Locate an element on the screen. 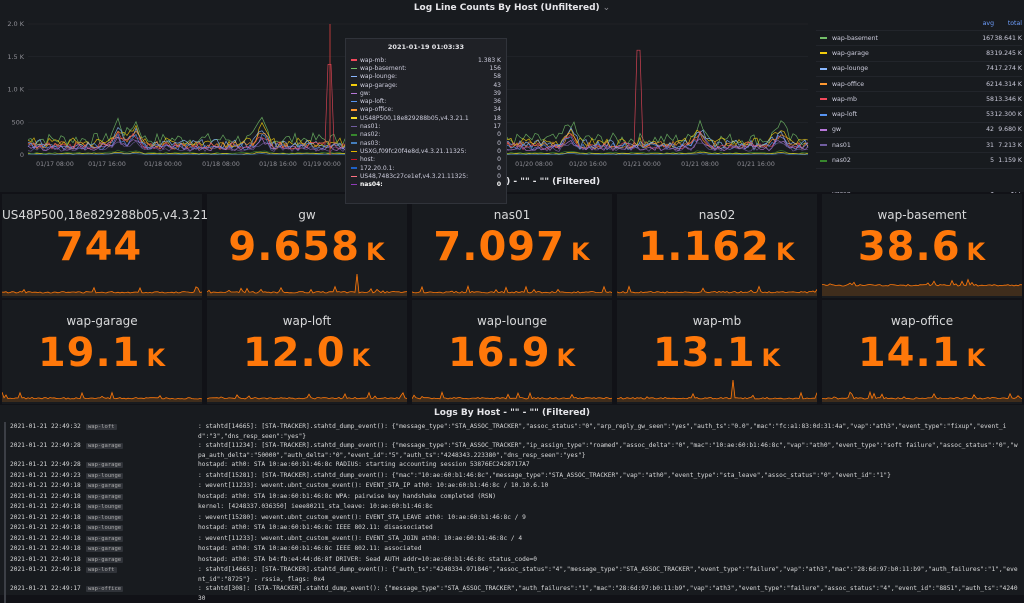 The width and height of the screenshot is (1024, 603). stat-value: 12.0 K is located at coordinates (307, 355).